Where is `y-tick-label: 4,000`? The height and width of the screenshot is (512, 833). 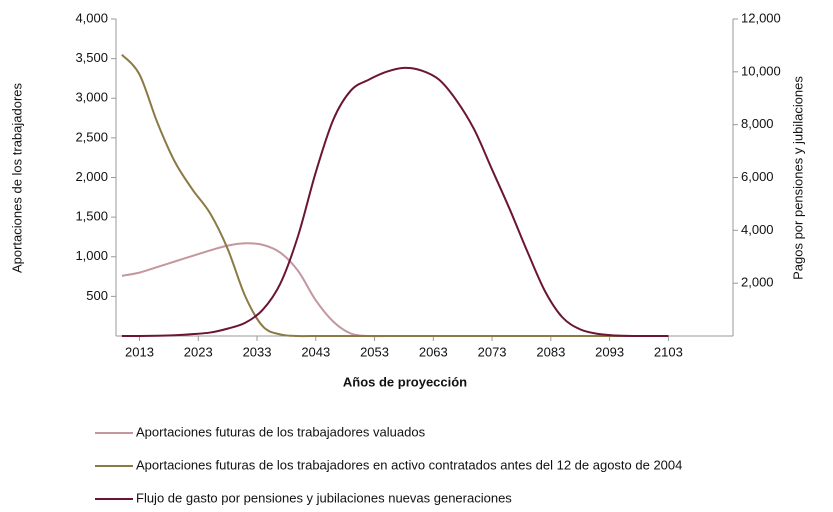
y-tick-label: 4,000 is located at coordinates (91, 17).